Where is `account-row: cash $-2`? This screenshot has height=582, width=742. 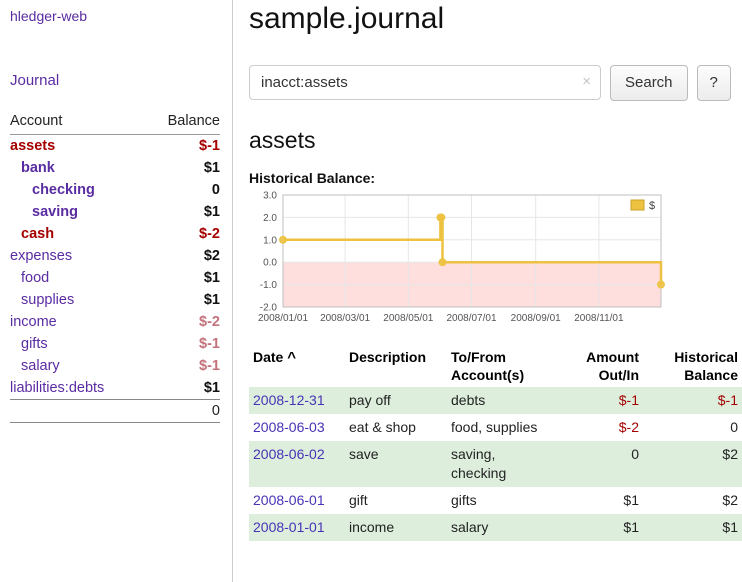 account-row: cash $-2 is located at coordinates (115, 234).